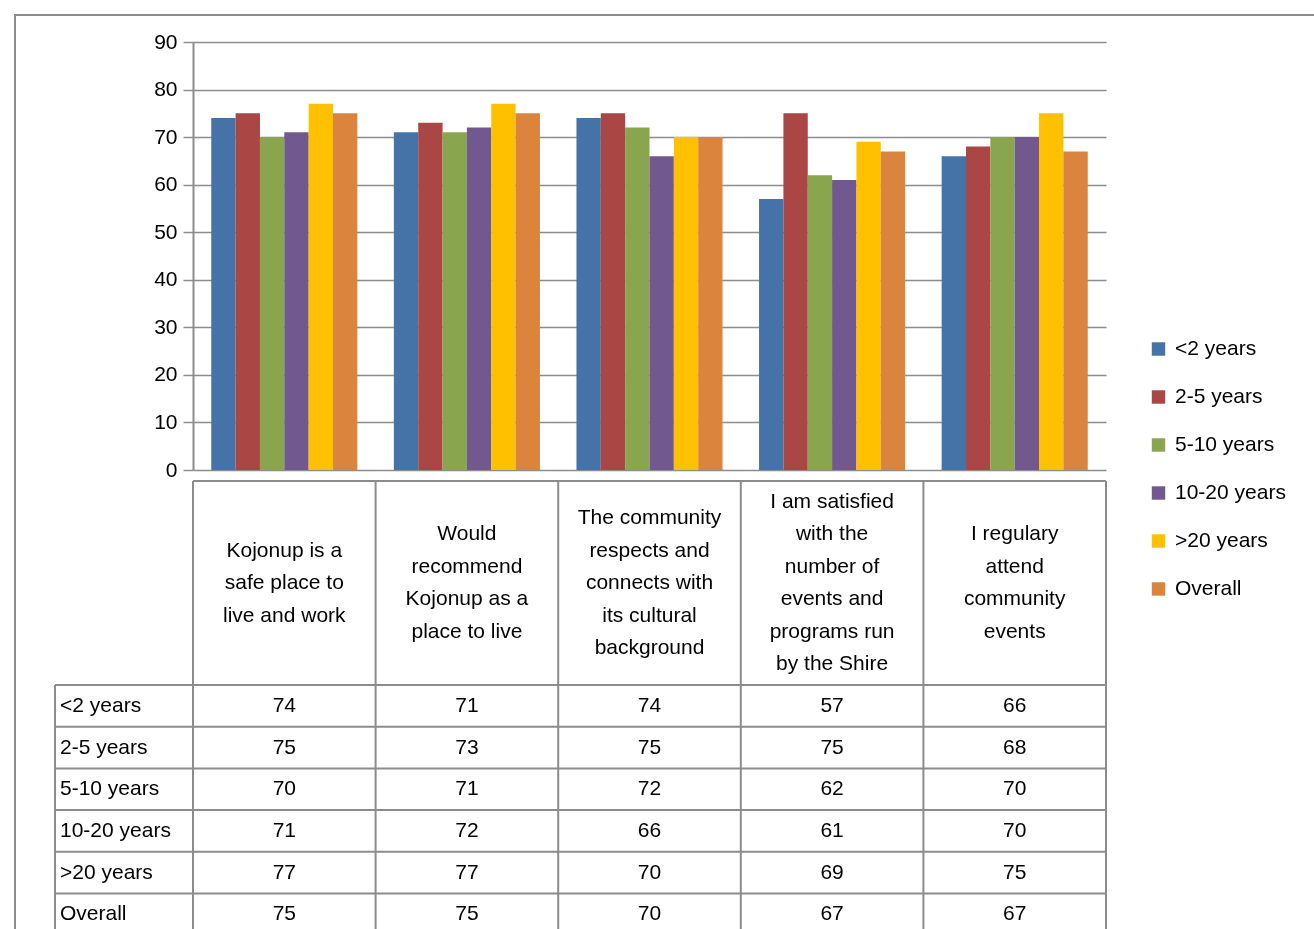 This screenshot has height=929, width=1314. What do you see at coordinates (166, 279) in the screenshot?
I see `y-tick-label: 40` at bounding box center [166, 279].